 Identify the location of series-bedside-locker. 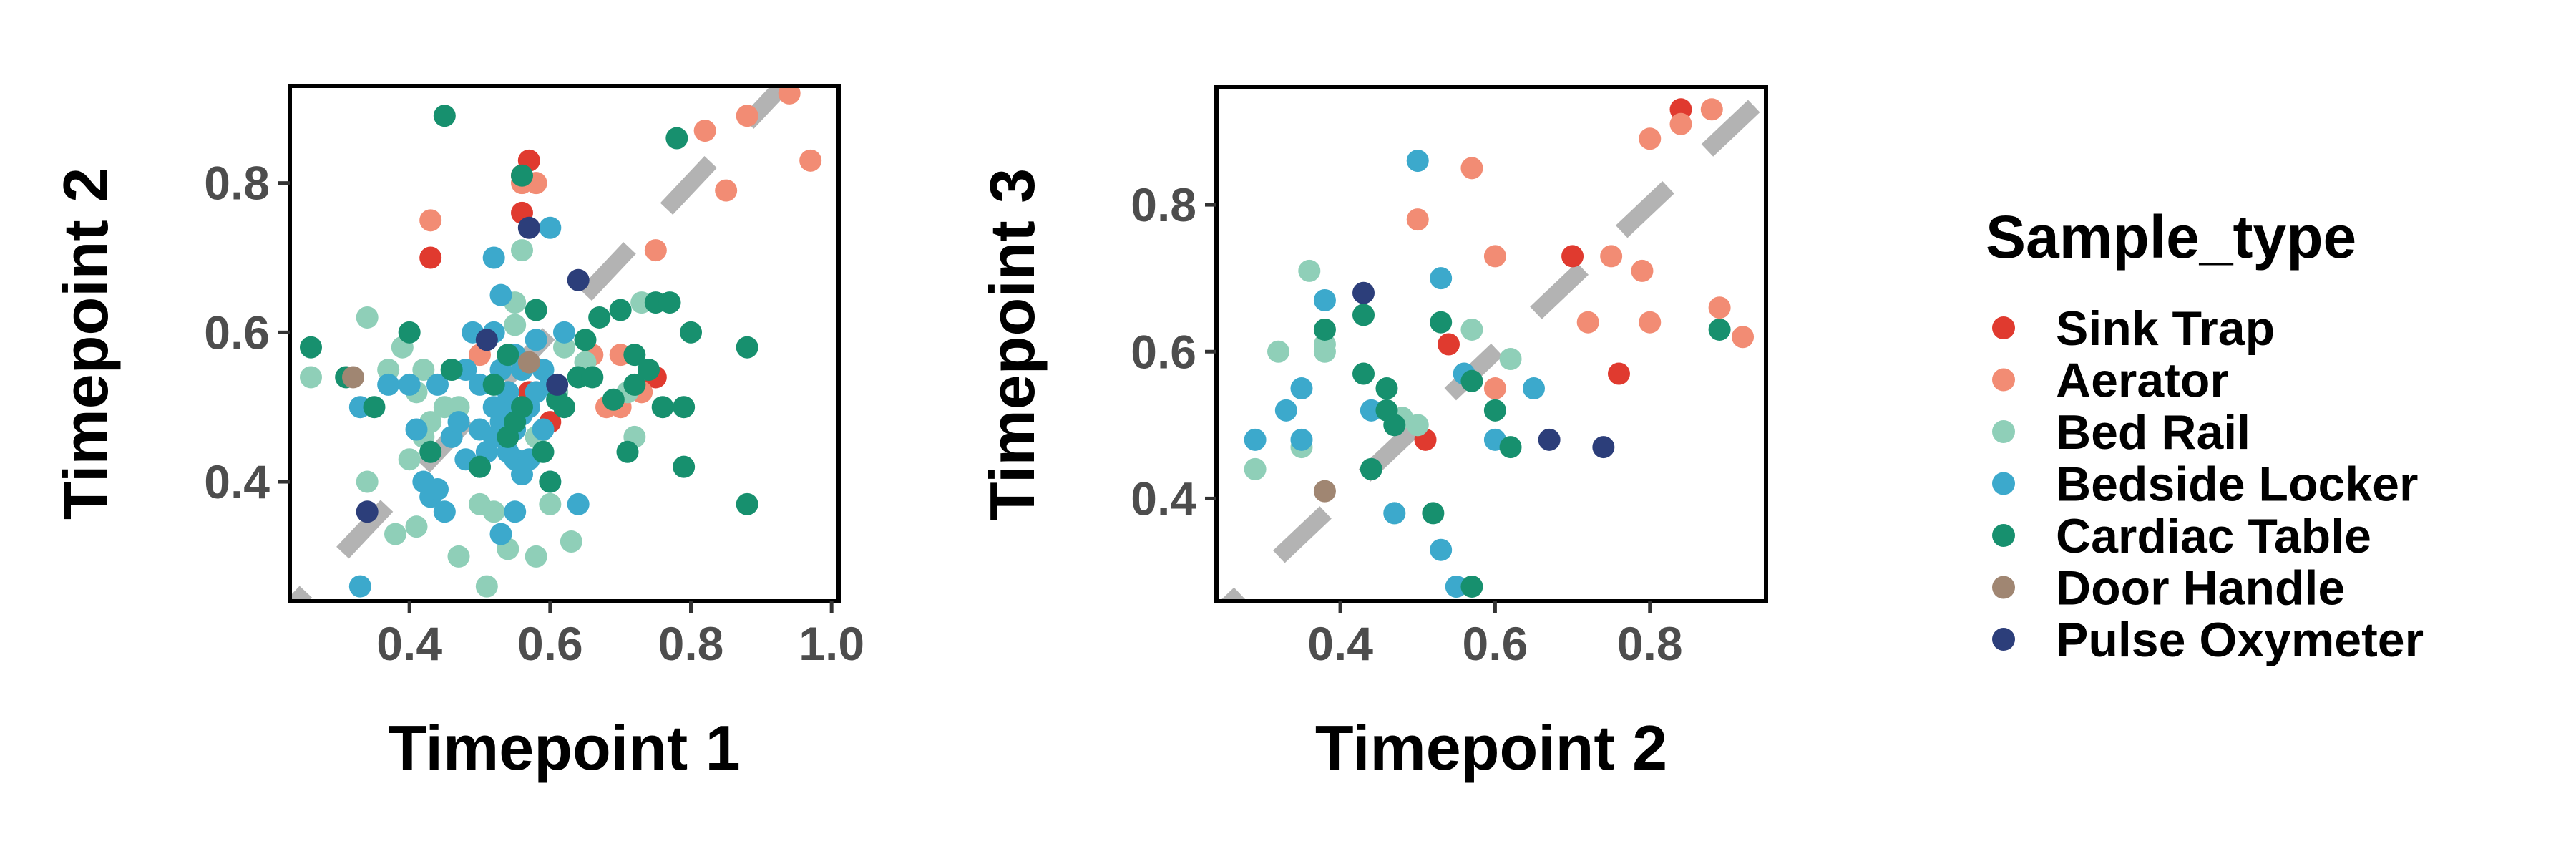
(1394, 374).